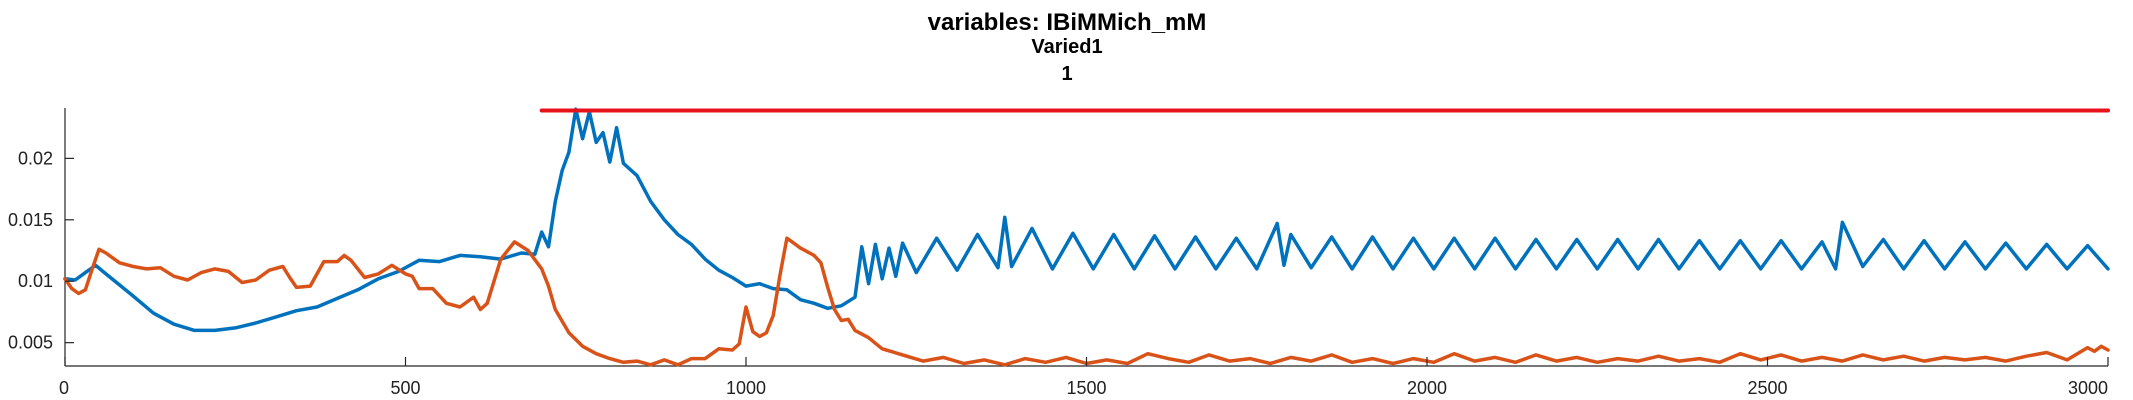 Image resolution: width=2133 pixels, height=400 pixels. What do you see at coordinates (1066, 74) in the screenshot?
I see `chart-subtitle-line-2: 1` at bounding box center [1066, 74].